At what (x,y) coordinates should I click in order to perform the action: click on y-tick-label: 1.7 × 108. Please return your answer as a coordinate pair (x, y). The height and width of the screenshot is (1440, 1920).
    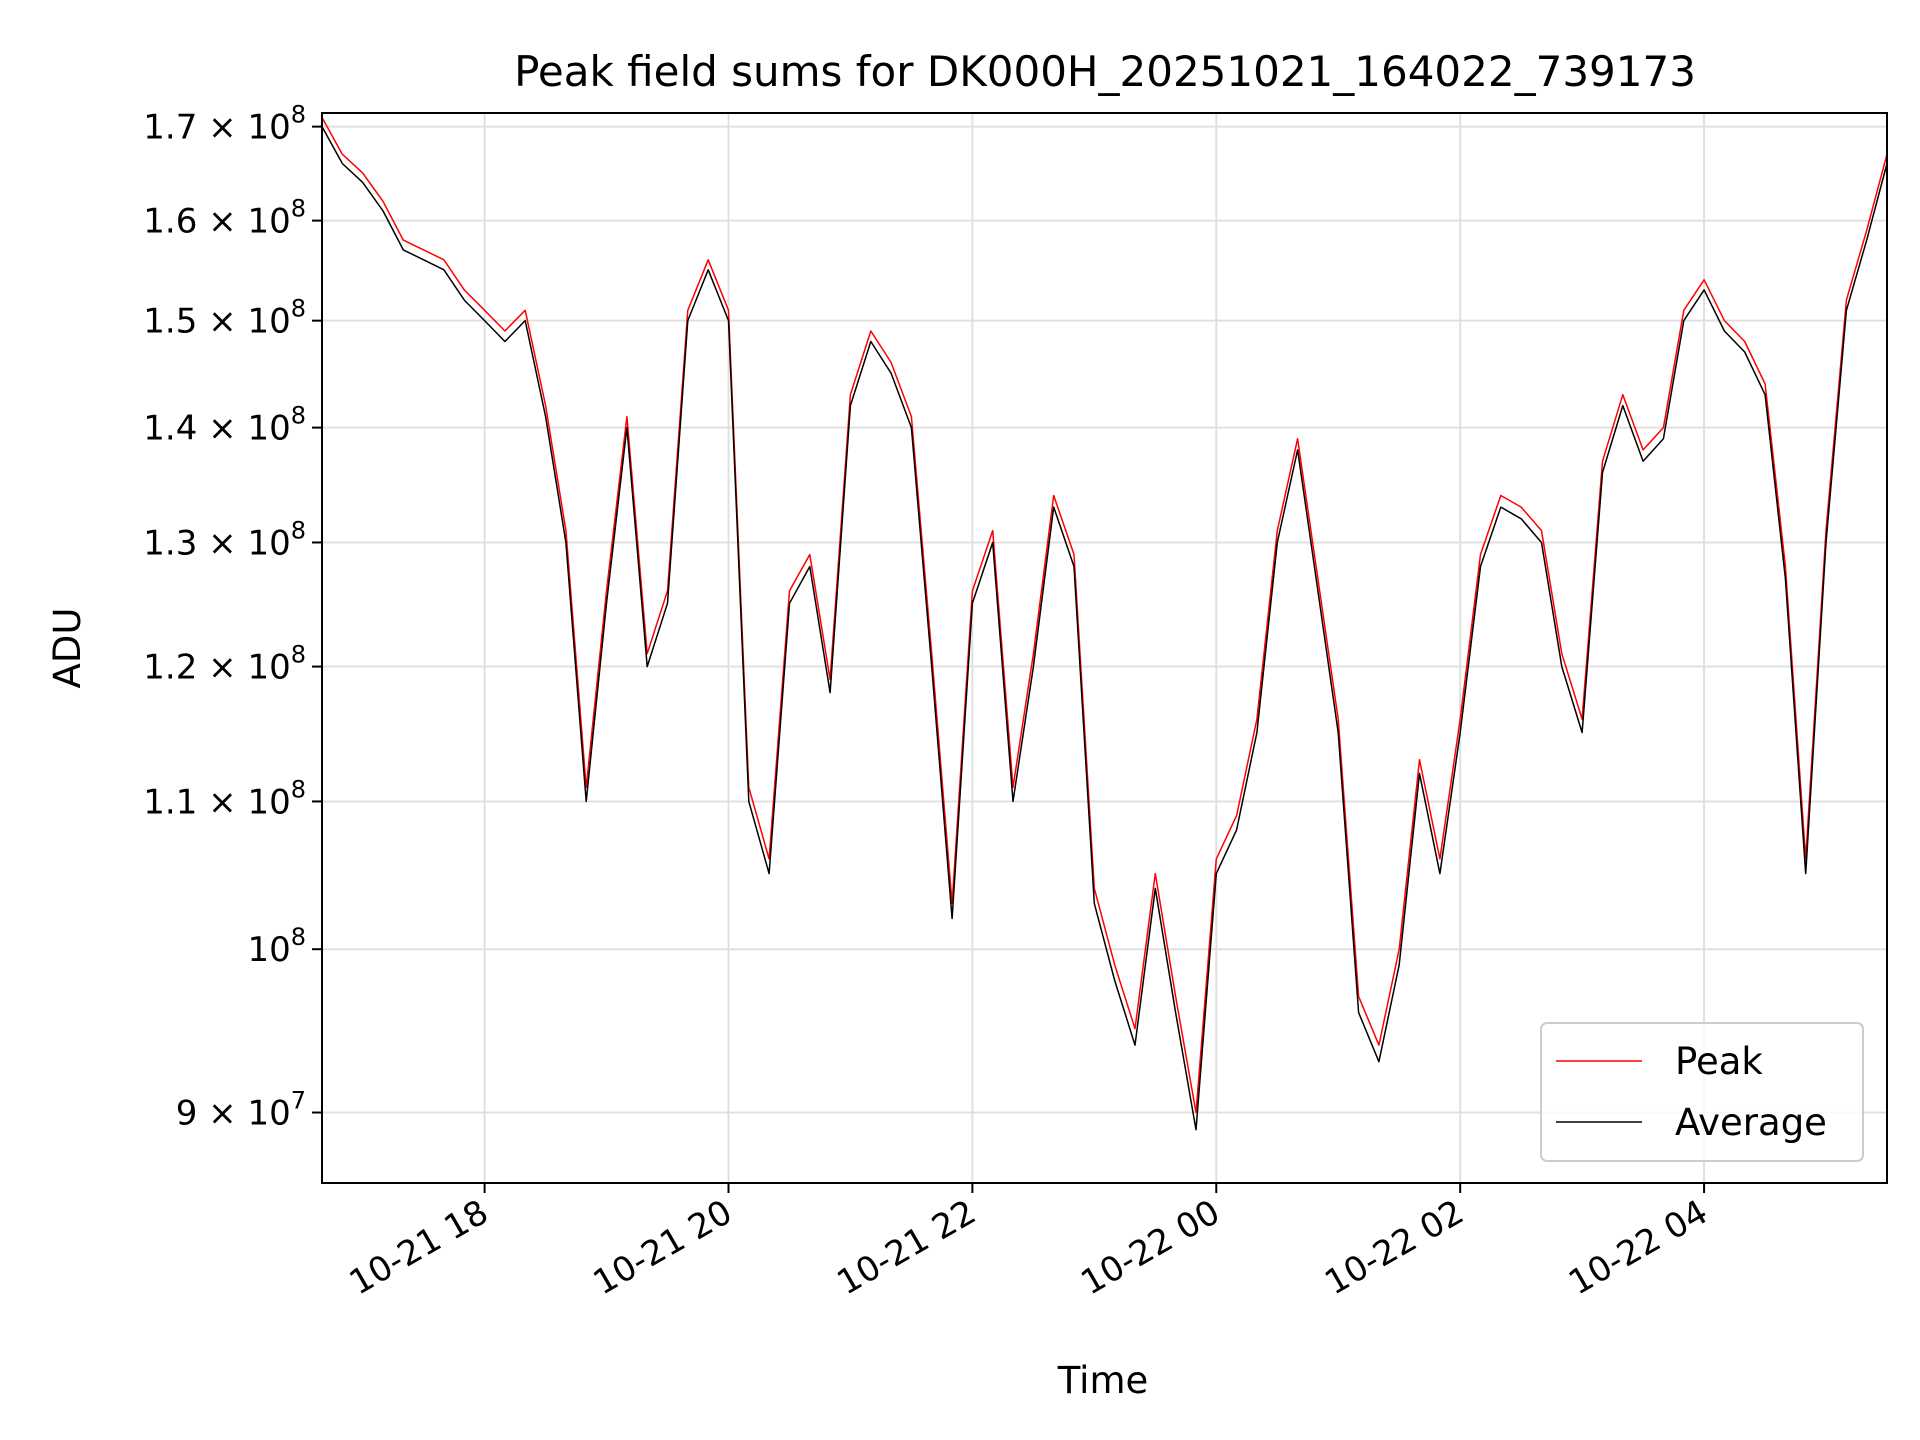
    Looking at the image, I should click on (224, 124).